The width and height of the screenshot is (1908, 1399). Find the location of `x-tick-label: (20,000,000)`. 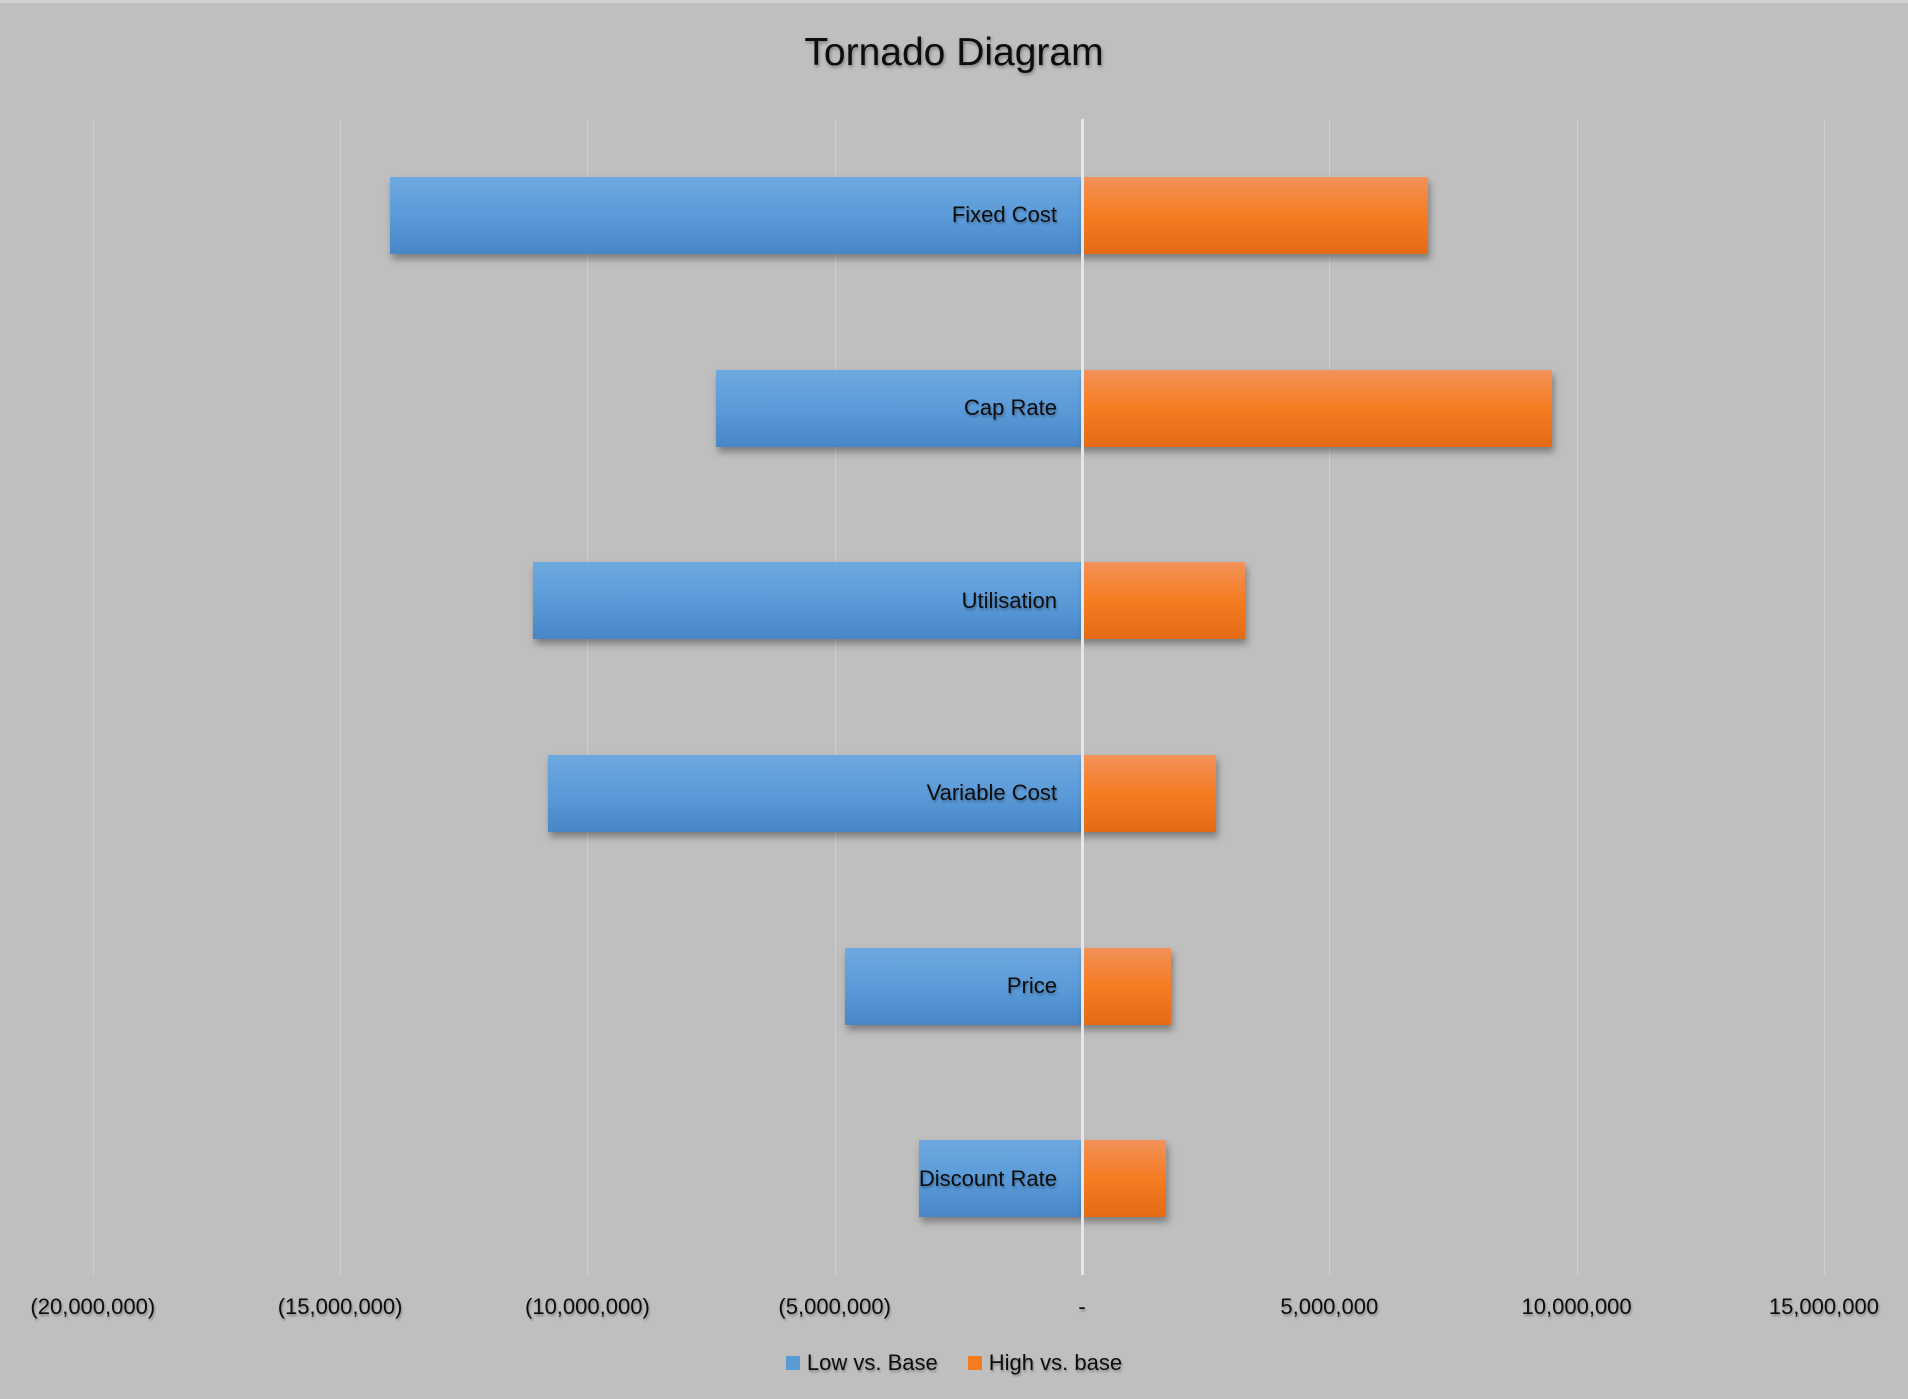

x-tick-label: (20,000,000) is located at coordinates (93, 1306).